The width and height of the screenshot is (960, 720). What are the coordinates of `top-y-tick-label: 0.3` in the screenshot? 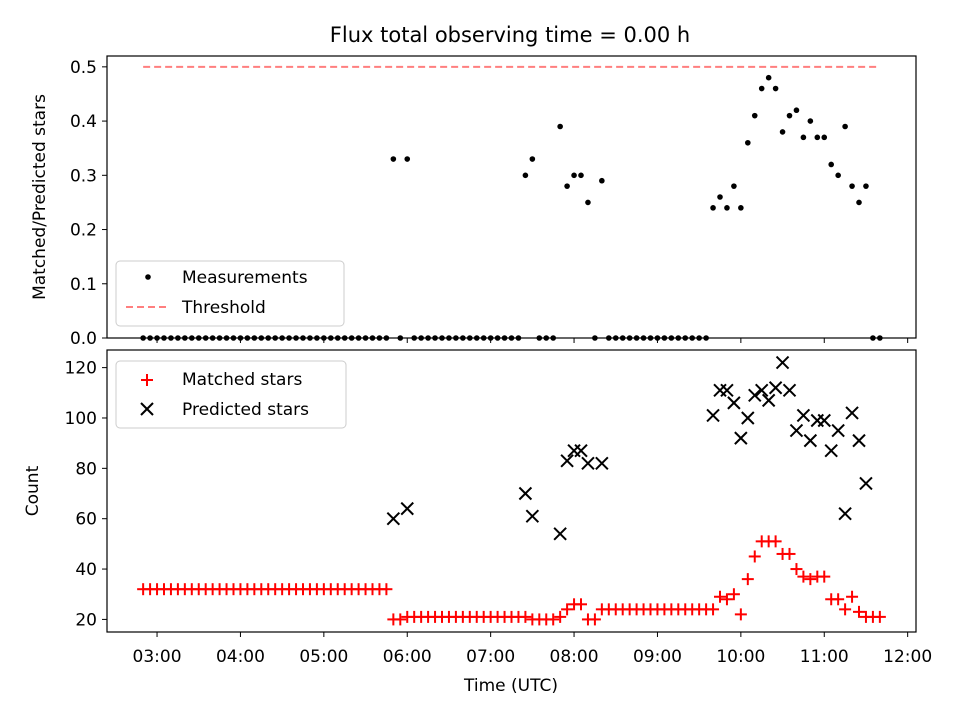 It's located at (83, 176).